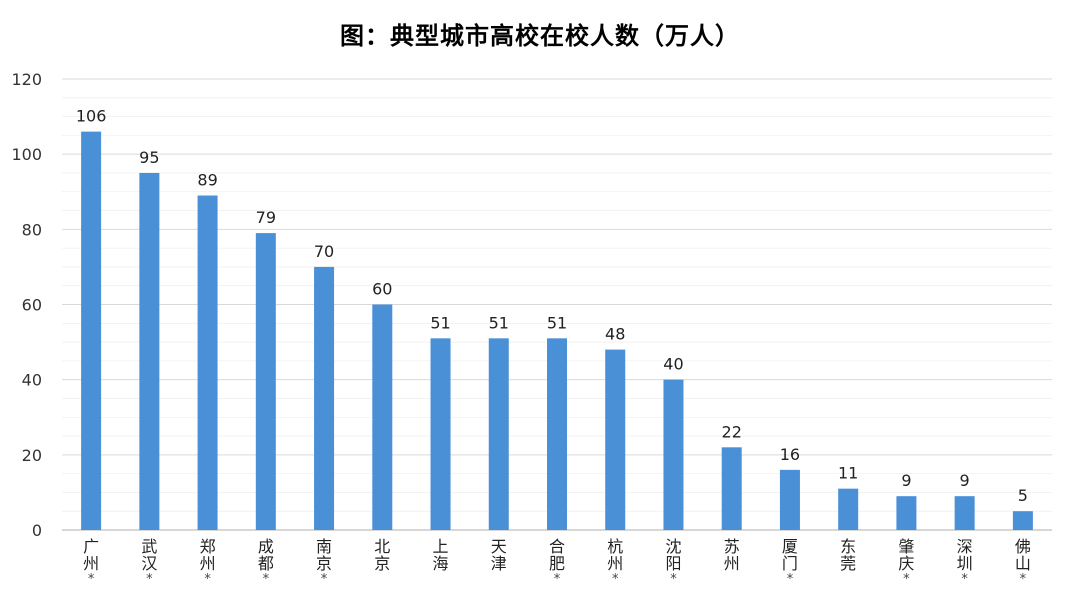 The width and height of the screenshot is (1080, 597). I want to click on category-label: 北京, so click(382, 555).